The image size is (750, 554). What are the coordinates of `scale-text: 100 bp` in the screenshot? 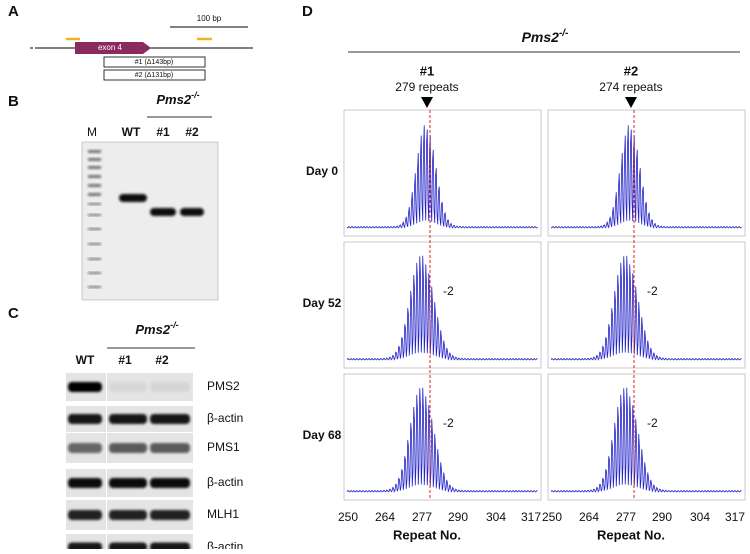 It's located at (209, 18).